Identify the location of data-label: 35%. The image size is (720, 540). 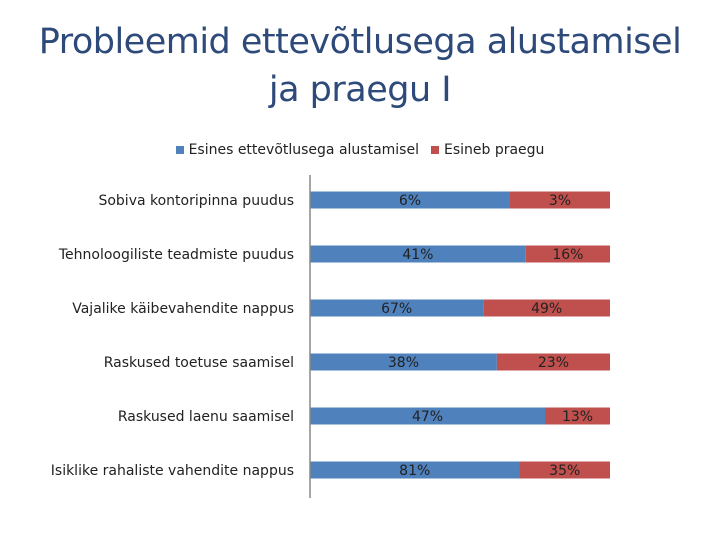
(564, 471).